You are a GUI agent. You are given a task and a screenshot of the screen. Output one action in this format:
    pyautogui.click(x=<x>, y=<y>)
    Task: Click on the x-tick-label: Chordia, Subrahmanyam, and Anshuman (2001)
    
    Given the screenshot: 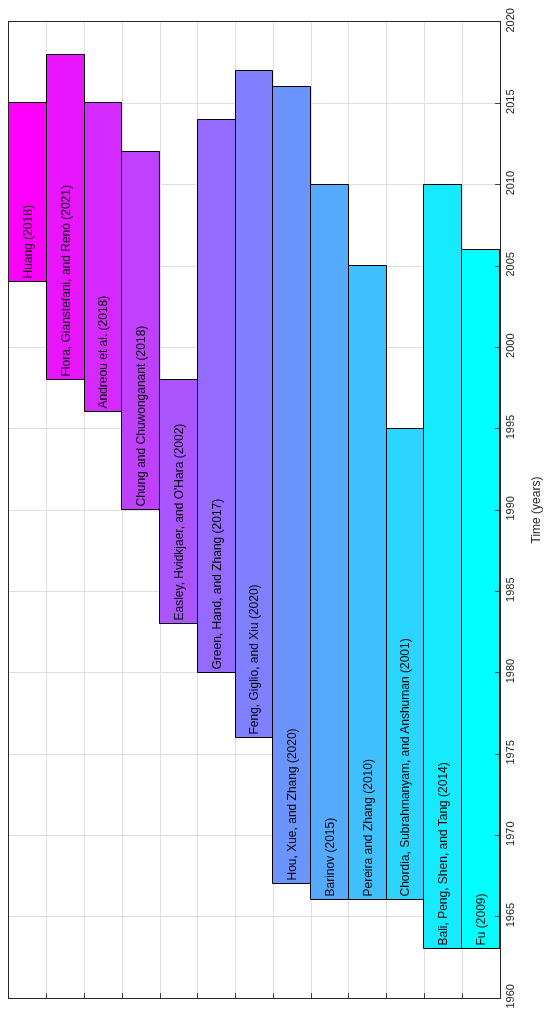 What is the action you would take?
    pyautogui.click(x=405, y=767)
    